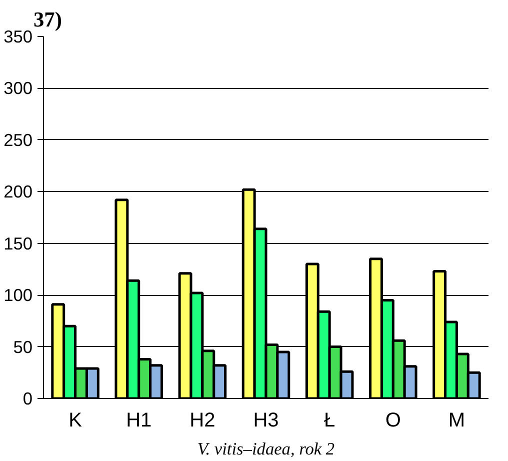 The height and width of the screenshot is (461, 508). I want to click on x-tick-label: Ł, so click(330, 421).